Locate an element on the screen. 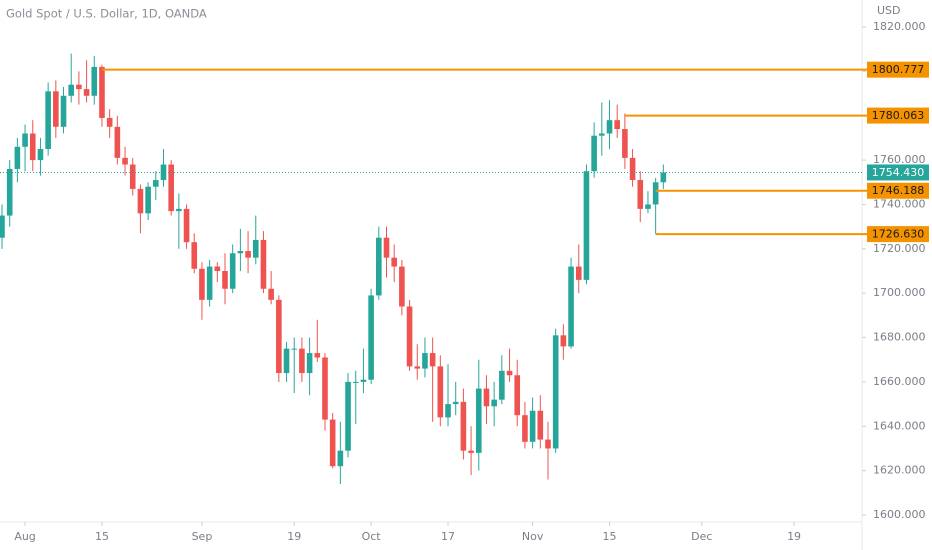  y-tick-label: 1740.000 is located at coordinates (899, 203).